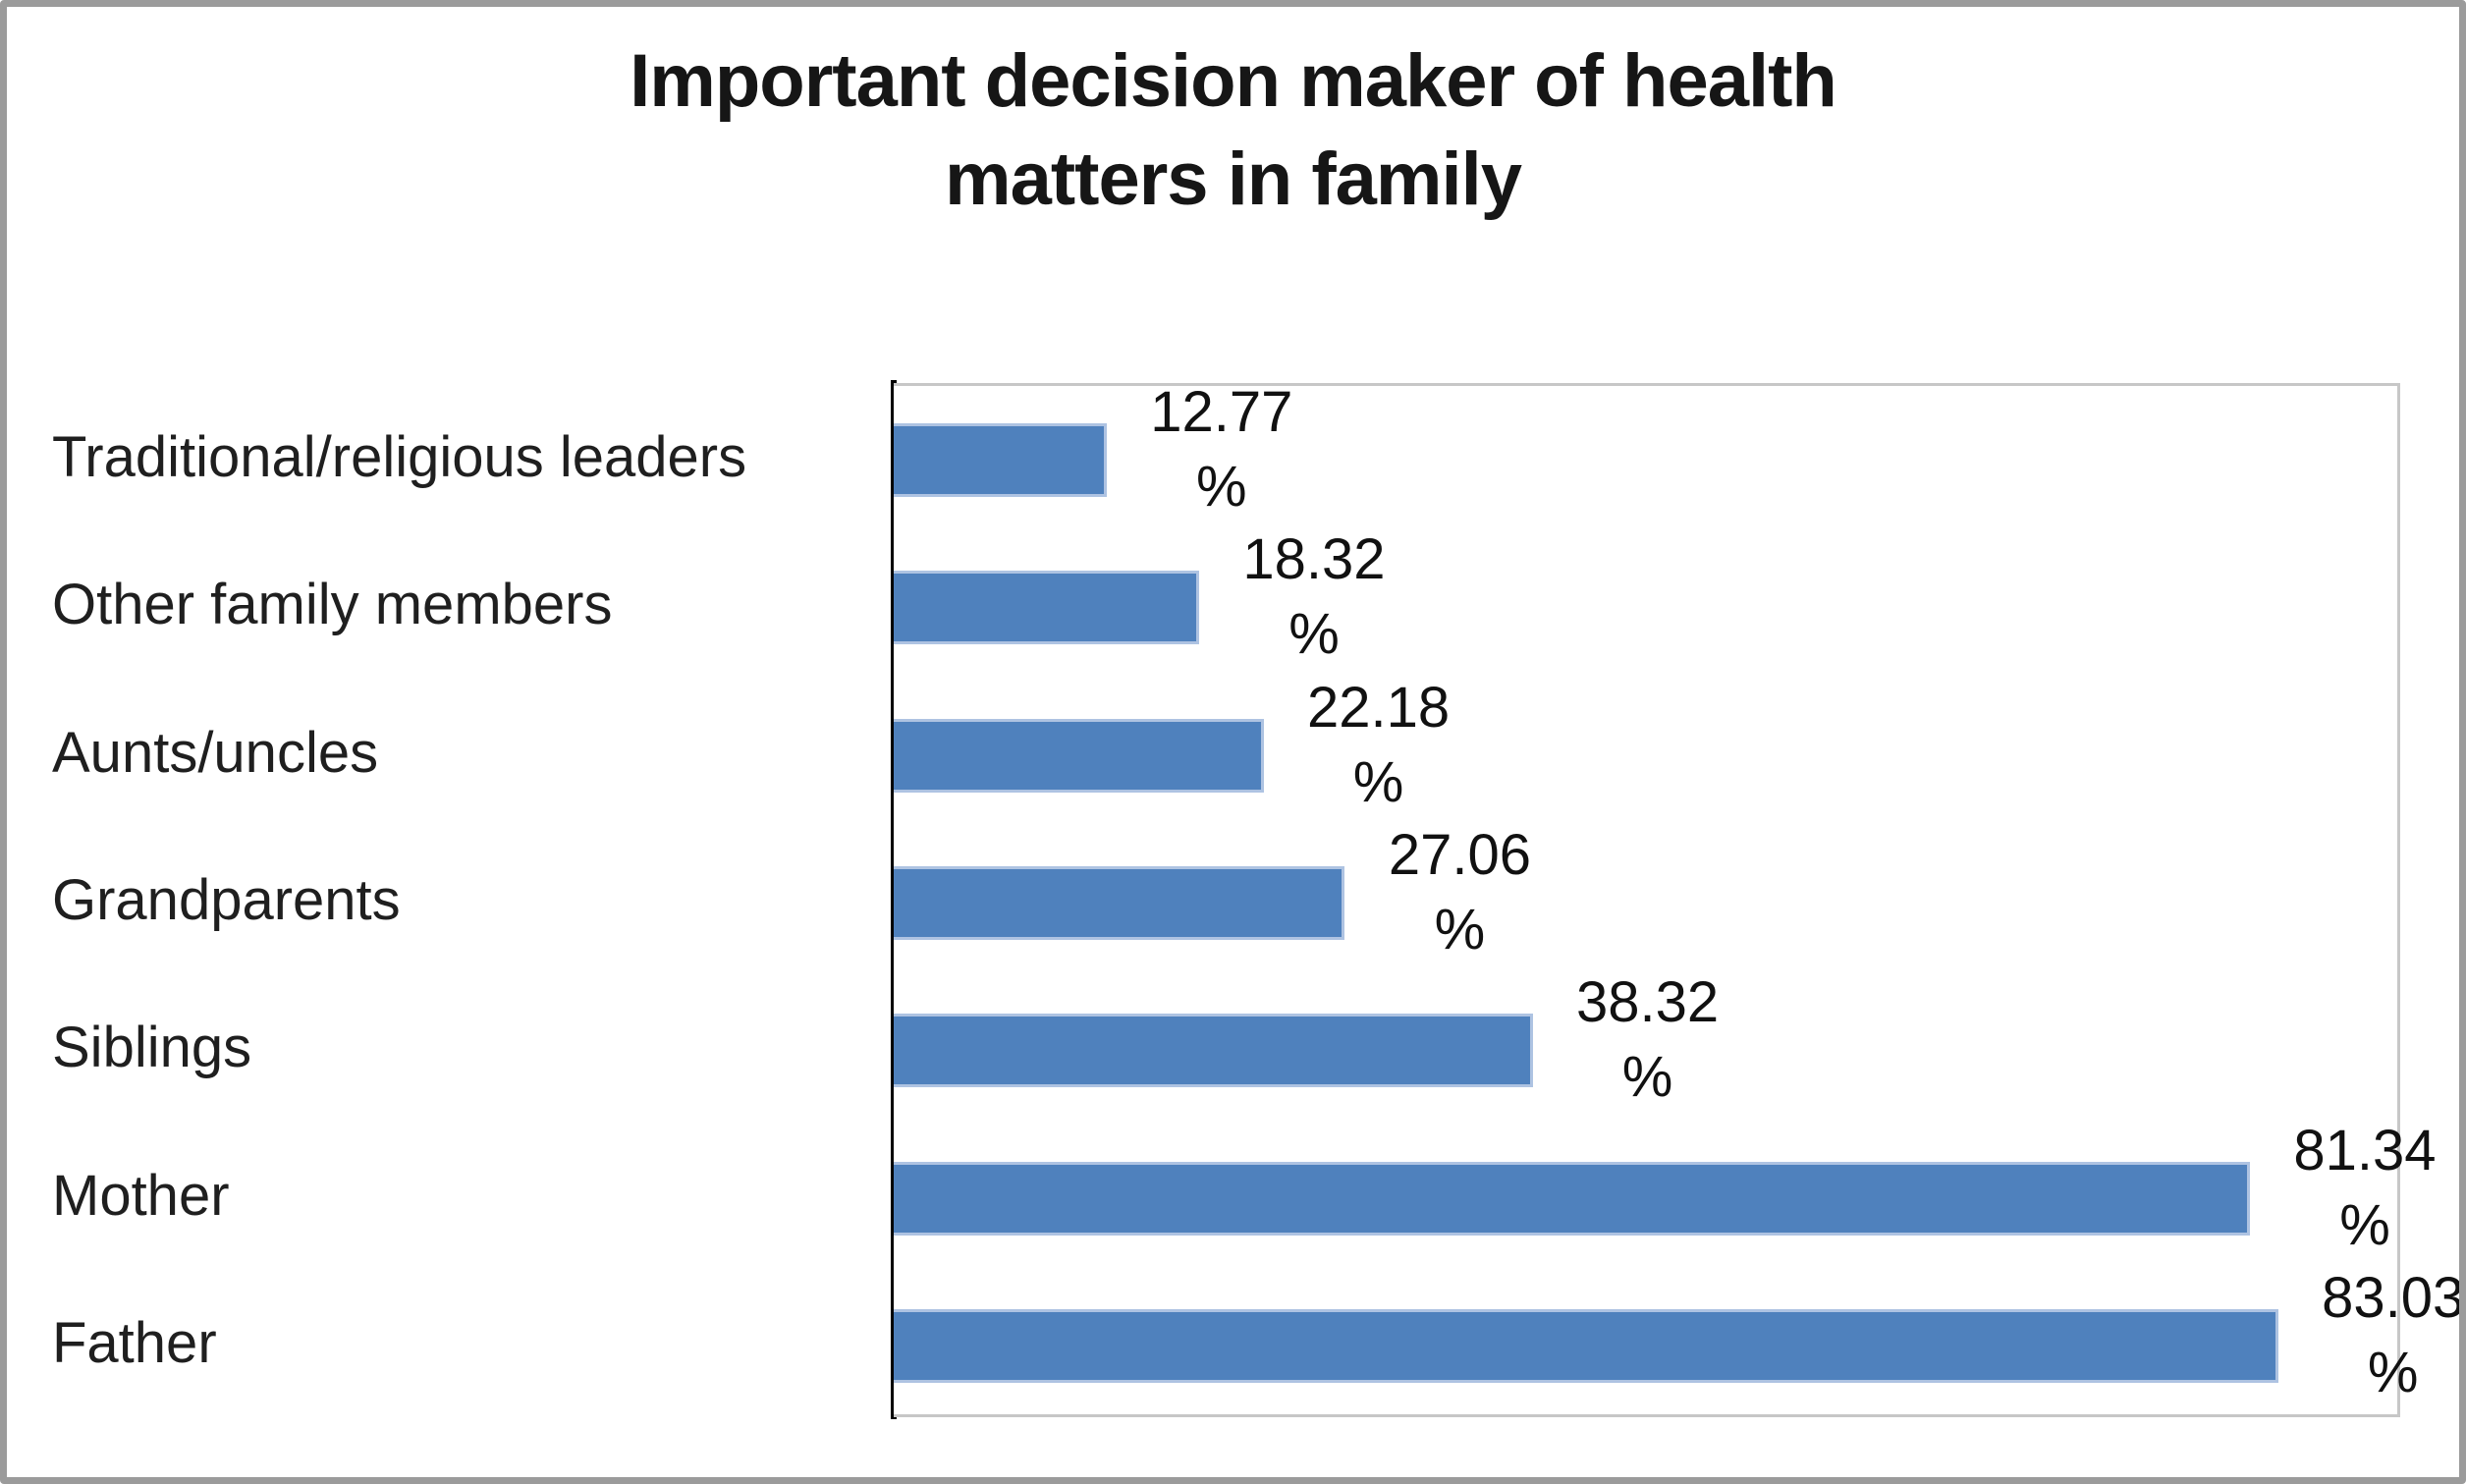  I want to click on bar-other-family-members, so click(1046, 608).